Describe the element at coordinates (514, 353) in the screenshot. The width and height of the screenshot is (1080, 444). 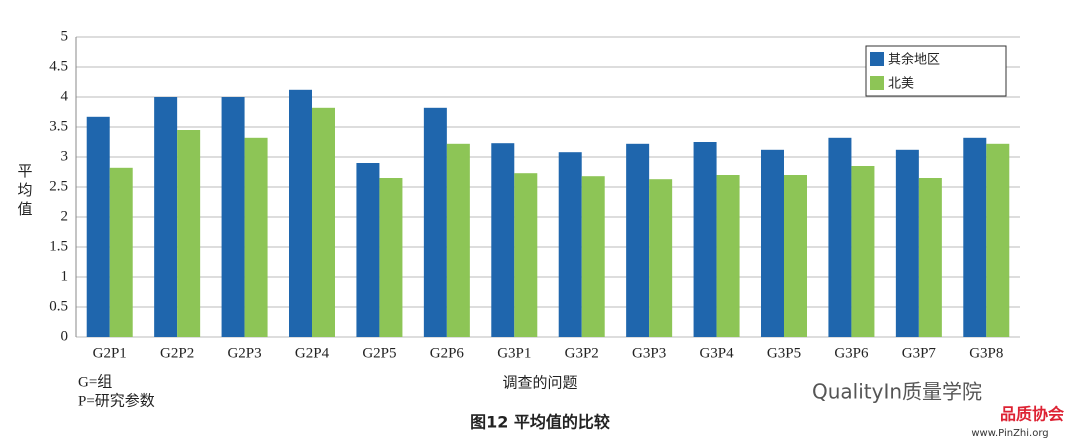
I see `x-tick-label: G3P1` at that location.